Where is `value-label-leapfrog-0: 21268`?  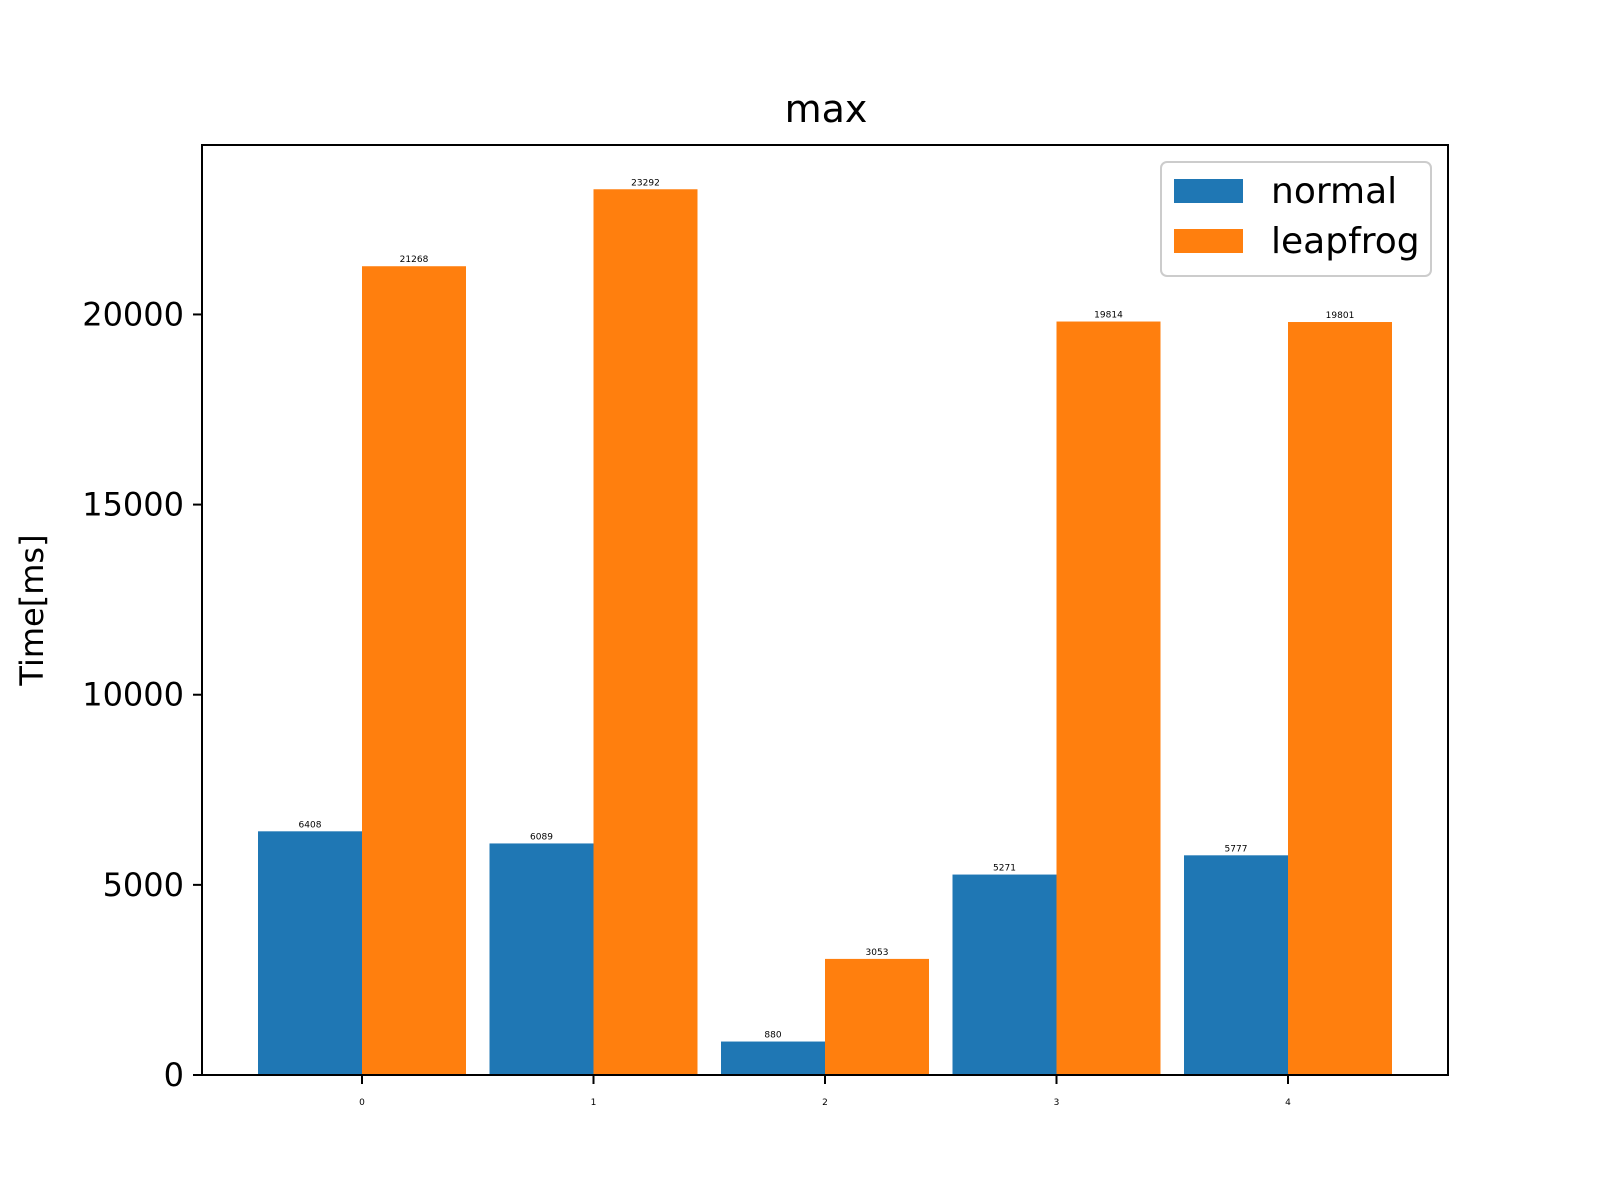 value-label-leapfrog-0: 21268 is located at coordinates (414, 260).